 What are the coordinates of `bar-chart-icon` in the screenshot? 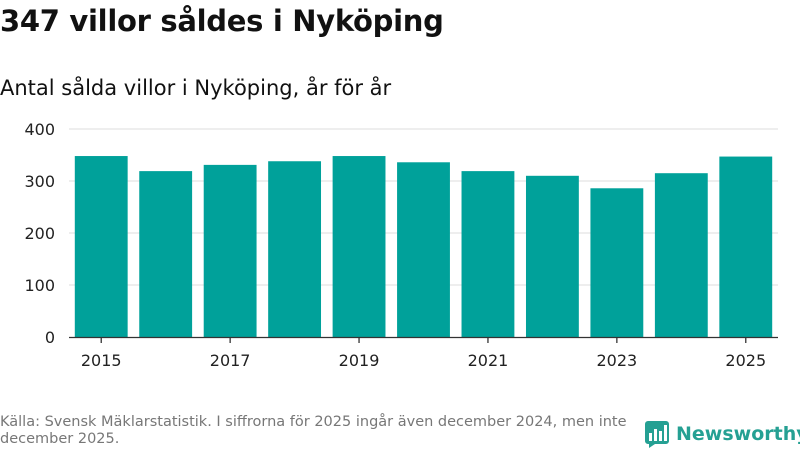 It's located at (657, 434).